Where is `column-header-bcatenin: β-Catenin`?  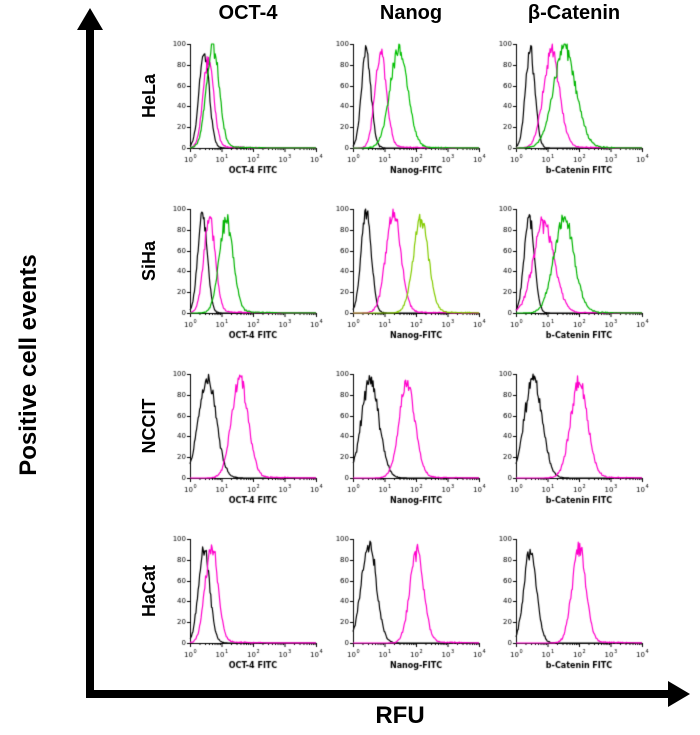
column-header-bcatenin: β-Catenin is located at coordinates (574, 13).